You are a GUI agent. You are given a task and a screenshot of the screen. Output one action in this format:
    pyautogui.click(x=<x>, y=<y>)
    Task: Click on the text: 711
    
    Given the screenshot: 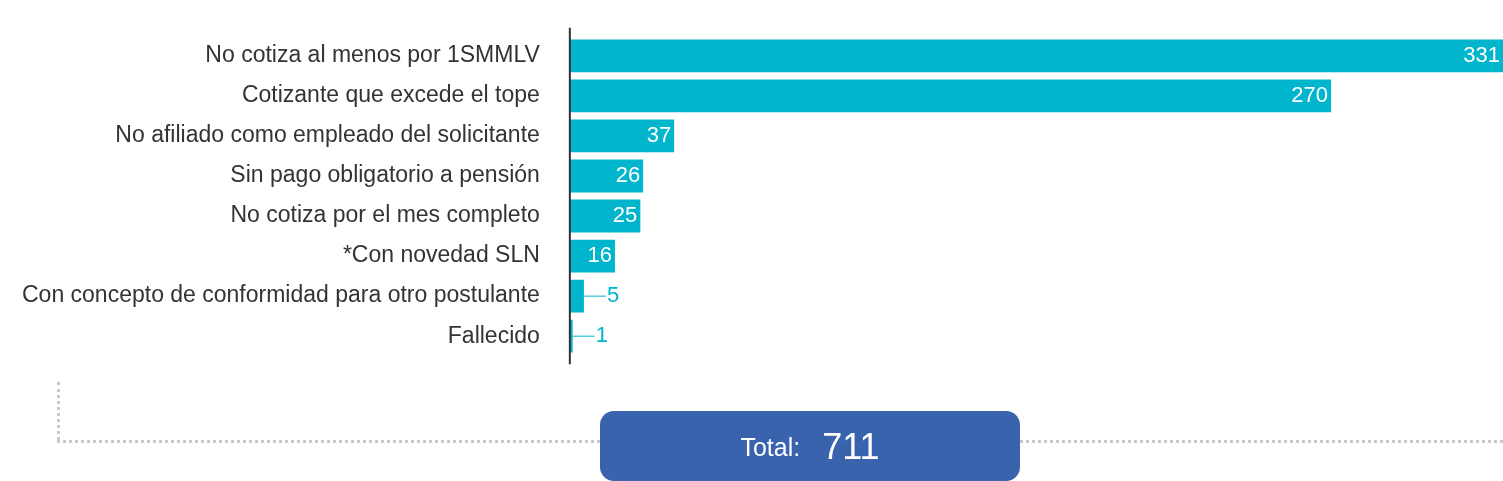 What is the action you would take?
    pyautogui.click(x=851, y=446)
    